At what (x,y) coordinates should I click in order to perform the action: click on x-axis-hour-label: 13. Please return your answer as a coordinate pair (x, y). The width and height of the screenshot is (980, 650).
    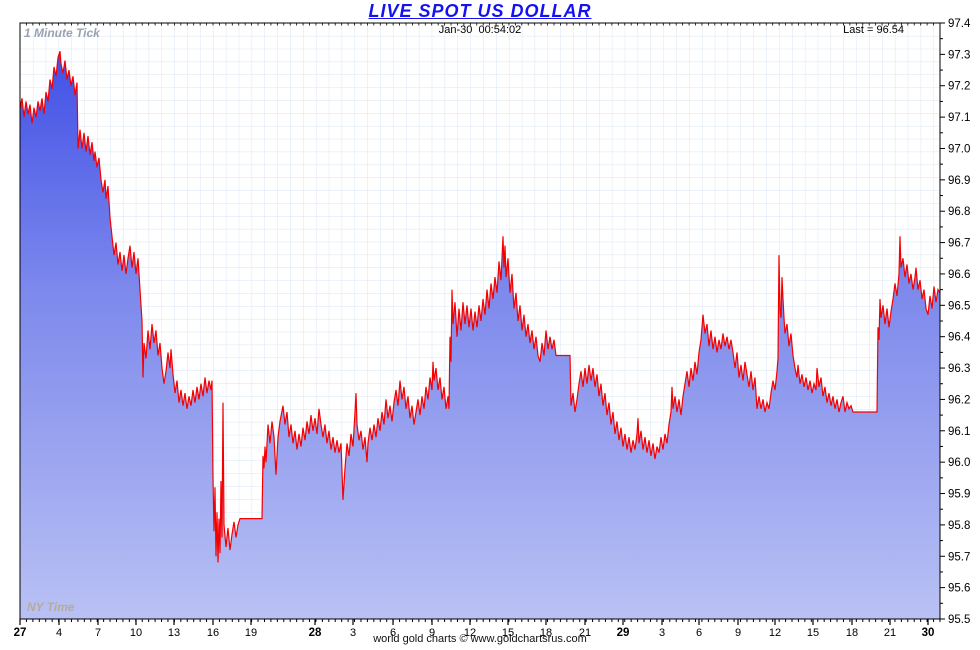
    Looking at the image, I should click on (174, 633).